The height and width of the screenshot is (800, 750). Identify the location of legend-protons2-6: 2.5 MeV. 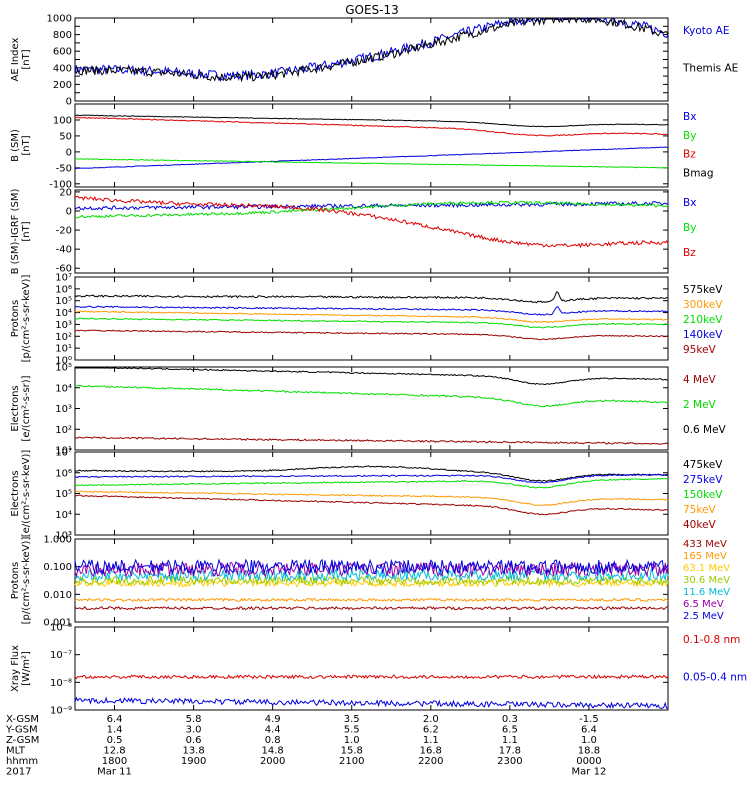
(703, 616).